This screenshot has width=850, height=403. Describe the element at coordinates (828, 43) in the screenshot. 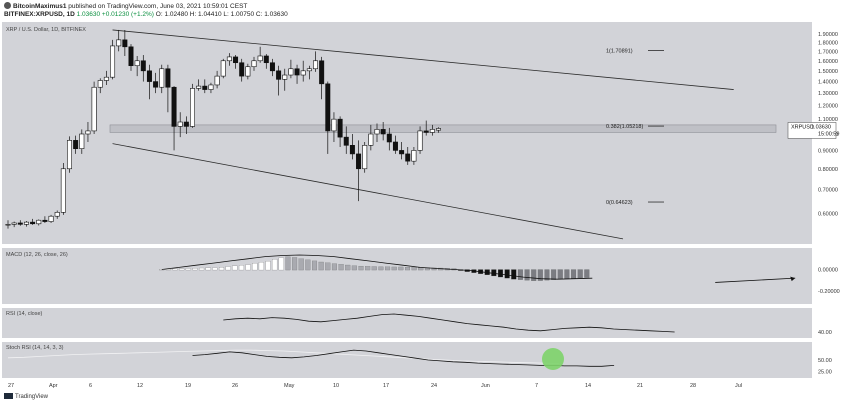

I see `price-tick-label: 1.80000` at that location.